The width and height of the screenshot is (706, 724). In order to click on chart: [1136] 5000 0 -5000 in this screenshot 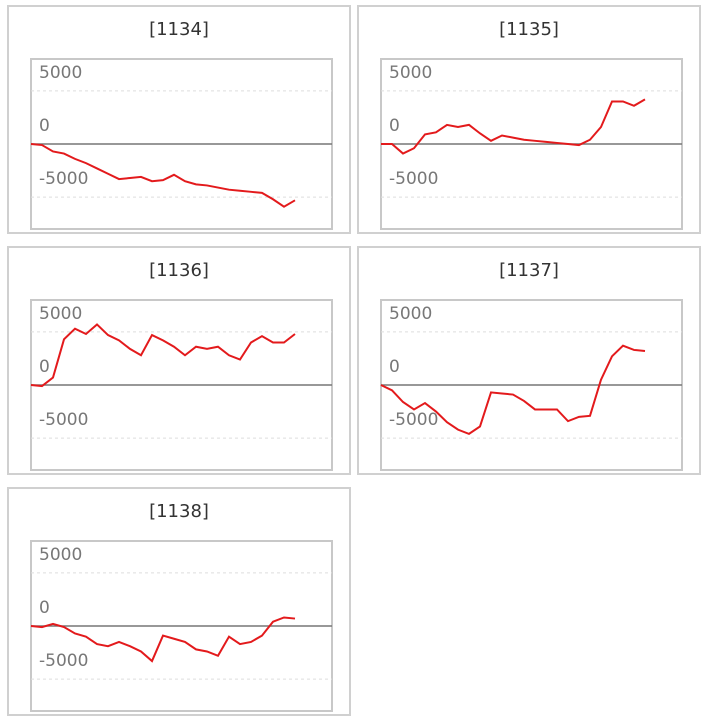, I will do `click(181, 365)`.